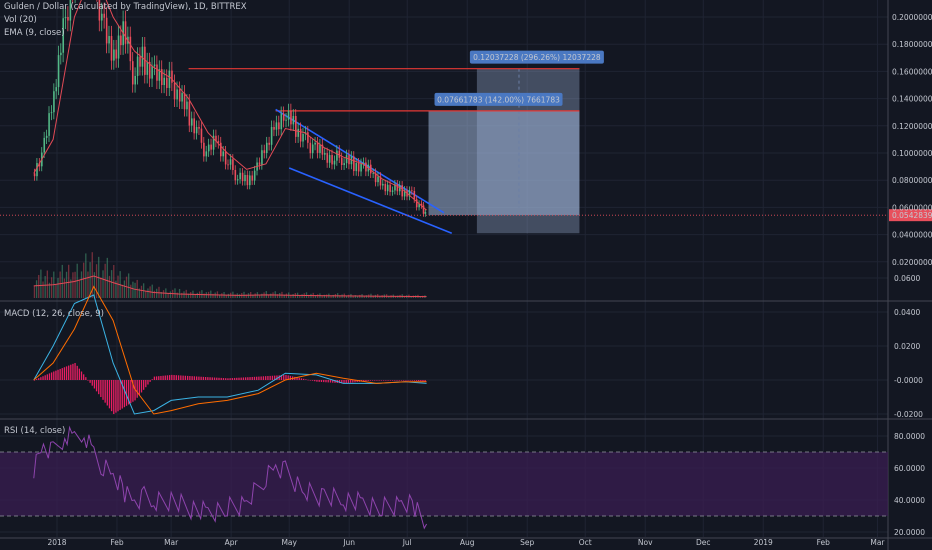 The image size is (932, 550). Describe the element at coordinates (171, 542) in the screenshot. I see `time-axis-label: Mar` at that location.